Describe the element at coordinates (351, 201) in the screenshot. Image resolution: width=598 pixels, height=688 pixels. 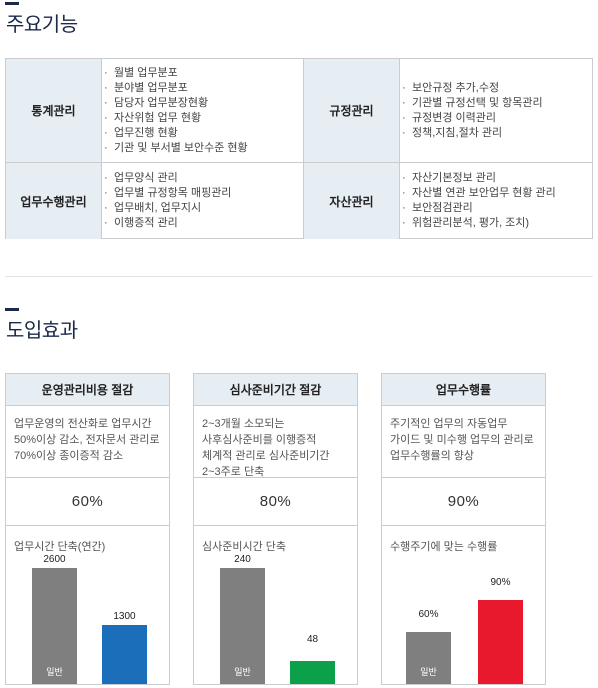
I see `feature-label-asset: 자산관리` at that location.